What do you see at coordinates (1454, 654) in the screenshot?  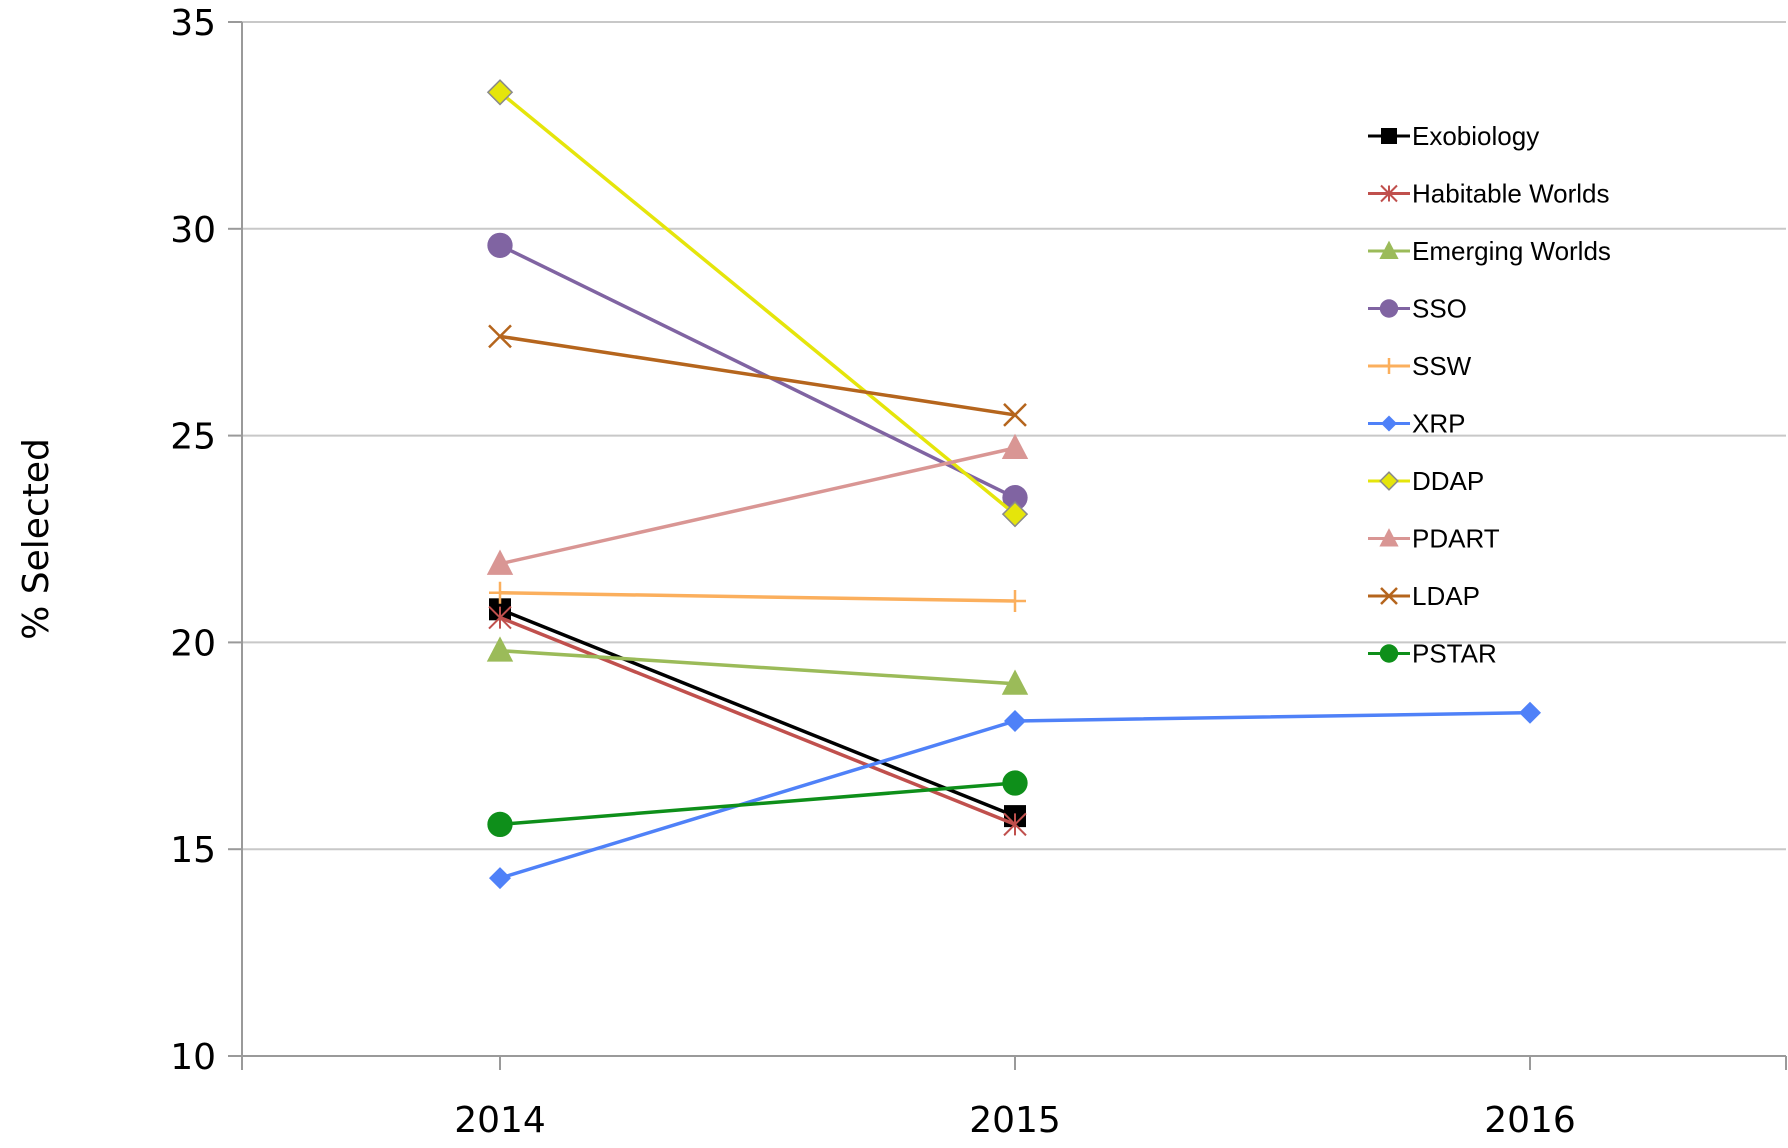 I see `legend-label: PSTAR` at bounding box center [1454, 654].